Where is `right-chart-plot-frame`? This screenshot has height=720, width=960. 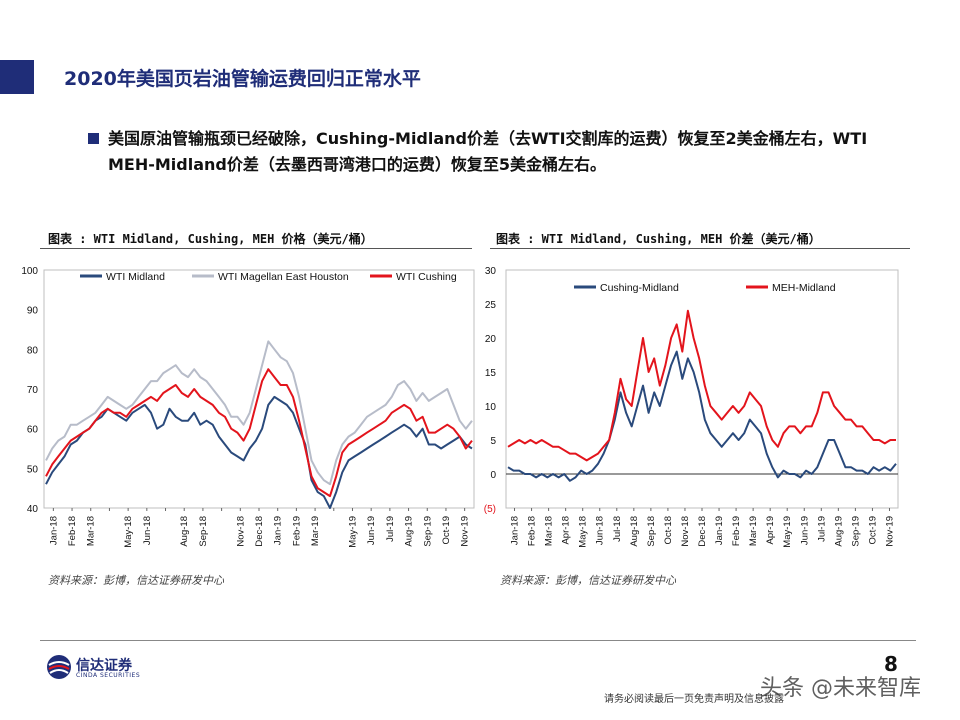
right-chart-plot-frame is located at coordinates (702, 389).